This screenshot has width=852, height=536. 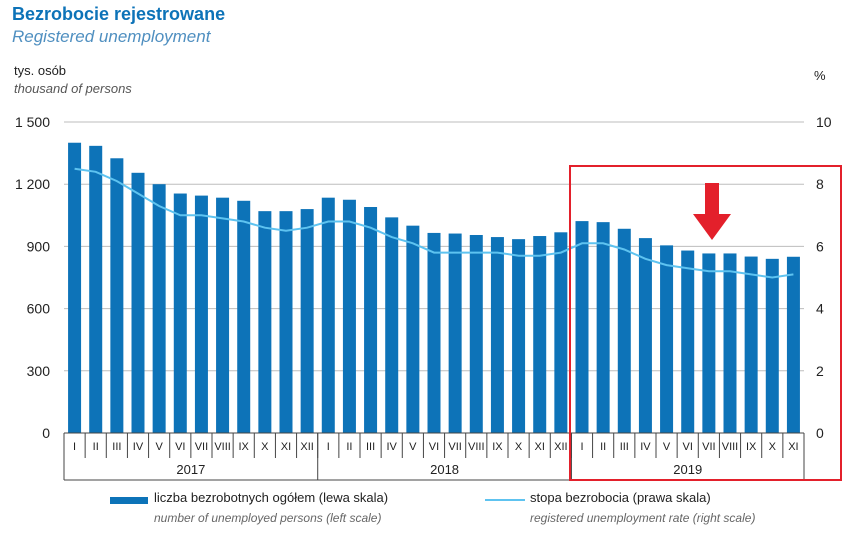 I want to click on year-label: 2017, so click(x=190, y=469).